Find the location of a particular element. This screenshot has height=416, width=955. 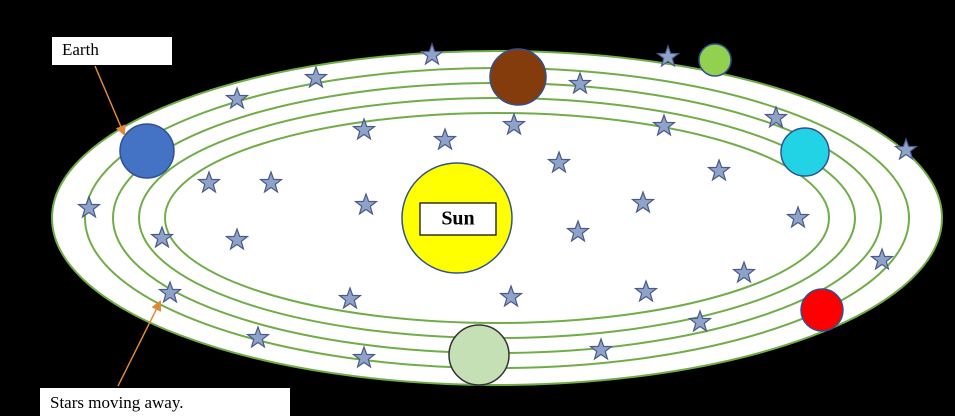

stars-label-box is located at coordinates (165, 402).